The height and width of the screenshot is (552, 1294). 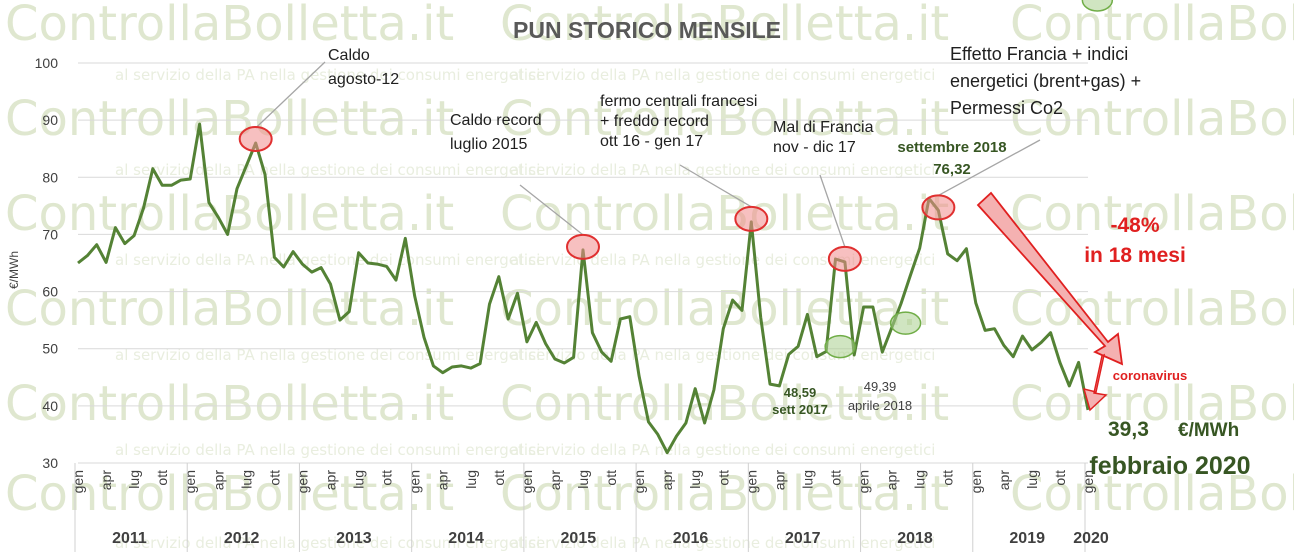 I want to click on drop-arrow, so click(x=1050, y=278).